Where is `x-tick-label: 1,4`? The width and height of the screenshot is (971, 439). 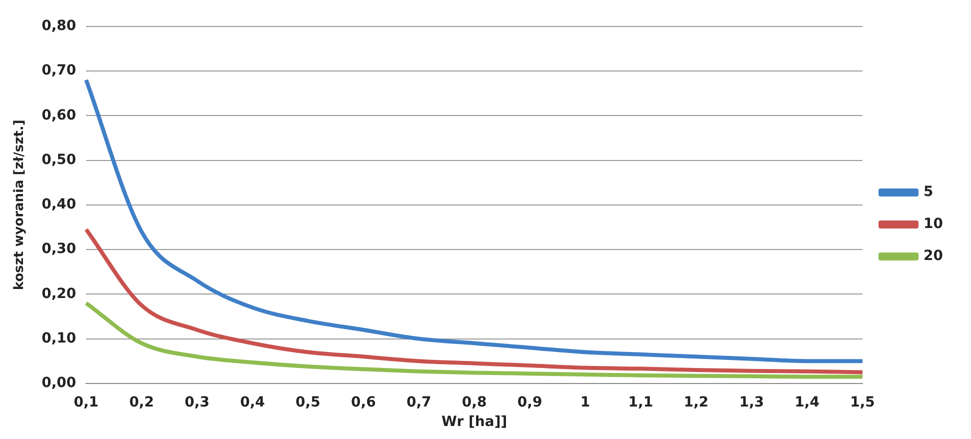
x-tick-label: 1,4 is located at coordinates (807, 402).